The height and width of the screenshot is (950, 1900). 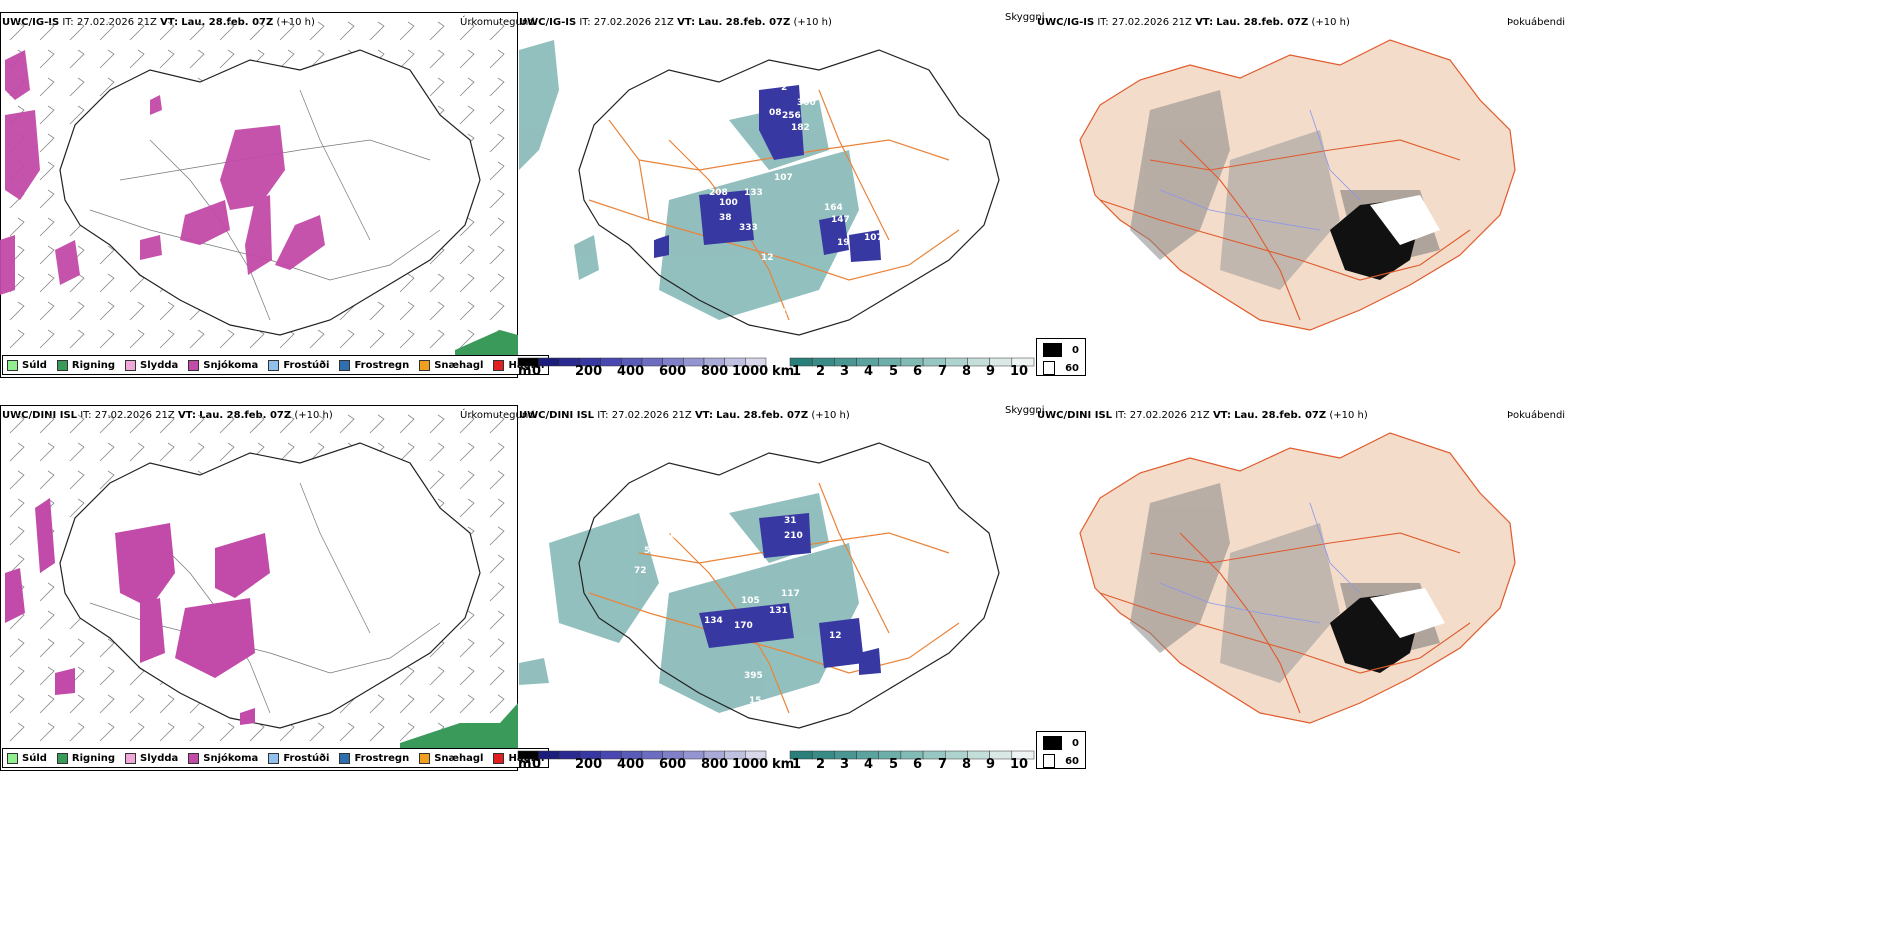 I want to click on cloud-base-label: 19, so click(x=843, y=243).